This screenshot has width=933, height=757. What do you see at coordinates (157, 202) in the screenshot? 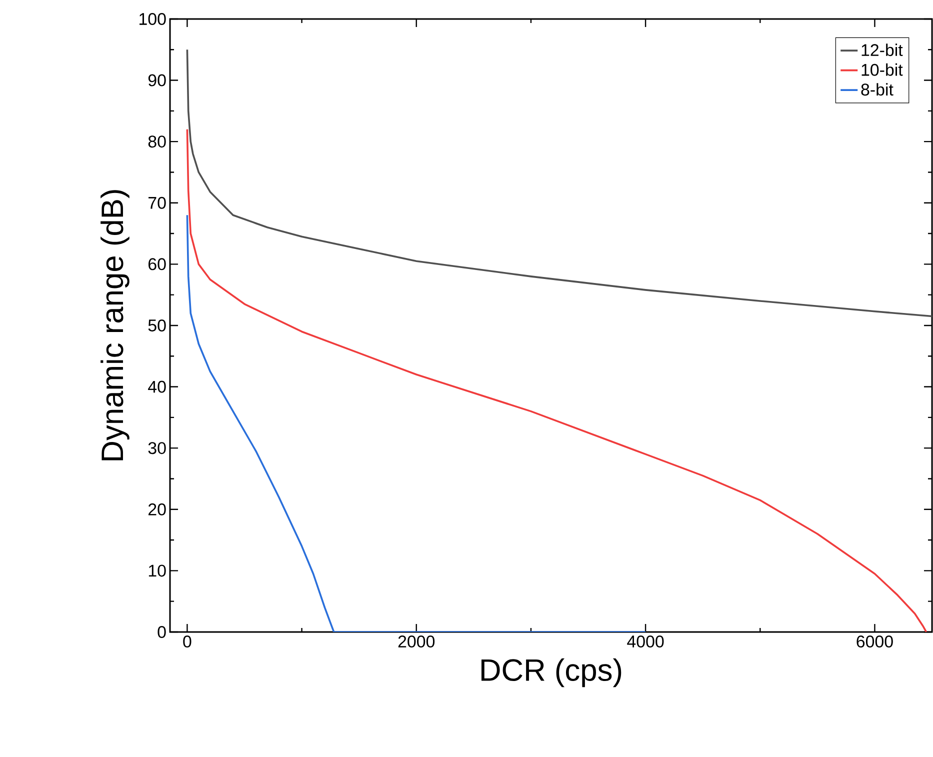
I see `y-tick-label: 70` at bounding box center [157, 202].